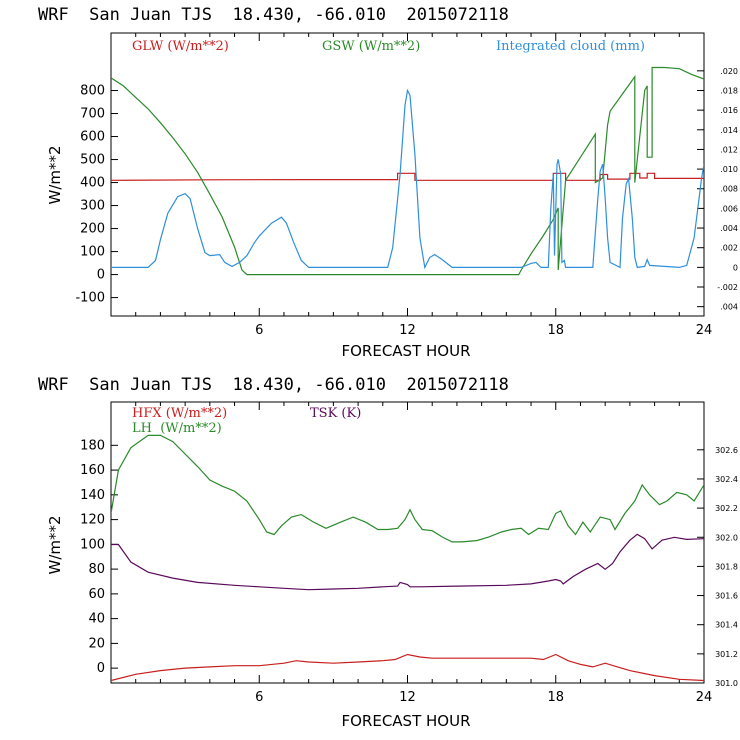 This screenshot has width=740, height=740. Describe the element at coordinates (726, 479) in the screenshot. I see `bottom-y2-tick-label: 302.4` at that location.